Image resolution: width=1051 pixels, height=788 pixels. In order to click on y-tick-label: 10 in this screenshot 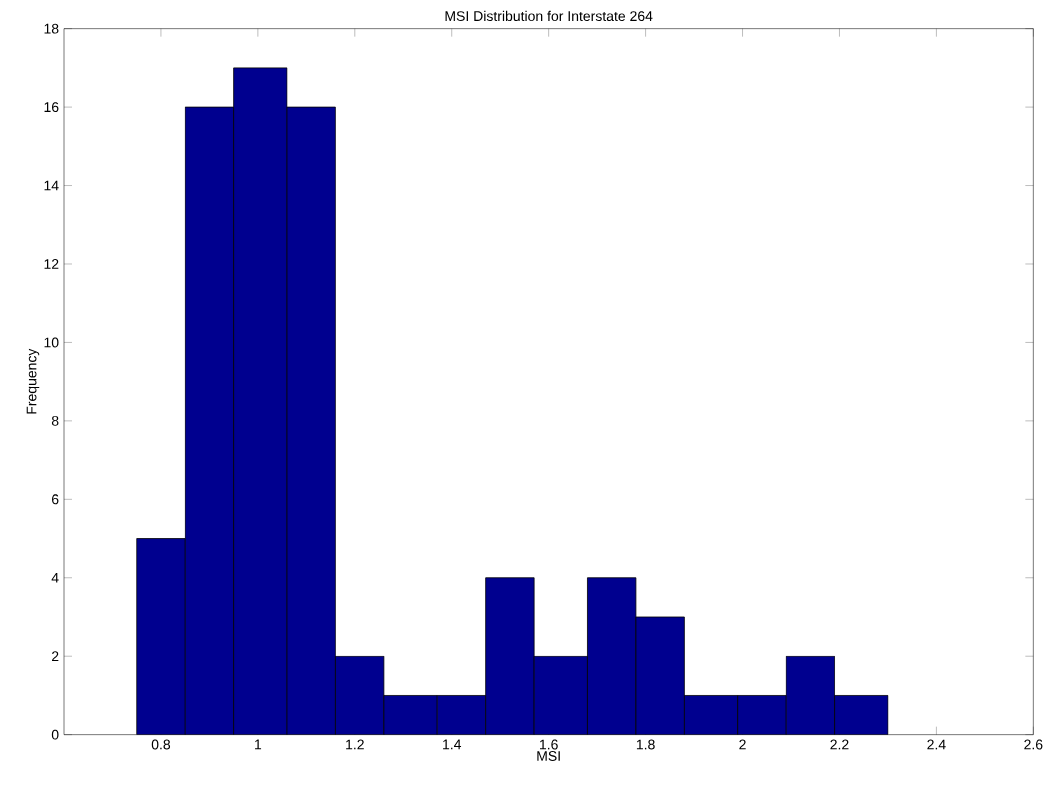, I will do `click(51, 342)`.